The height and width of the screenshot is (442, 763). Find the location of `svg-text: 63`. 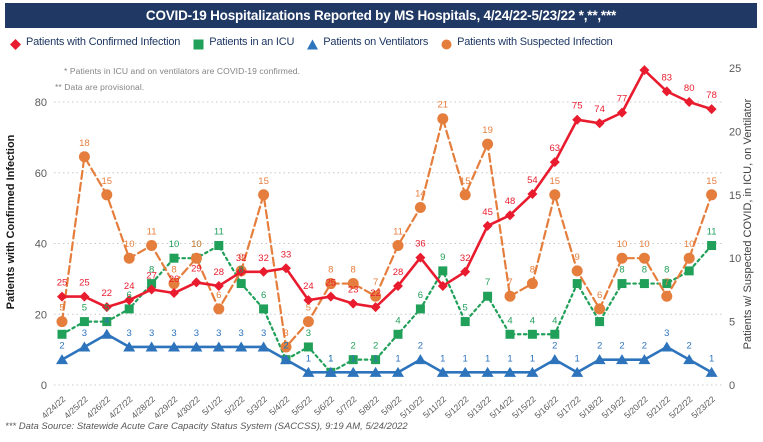

svg-text: 63 is located at coordinates (555, 148).